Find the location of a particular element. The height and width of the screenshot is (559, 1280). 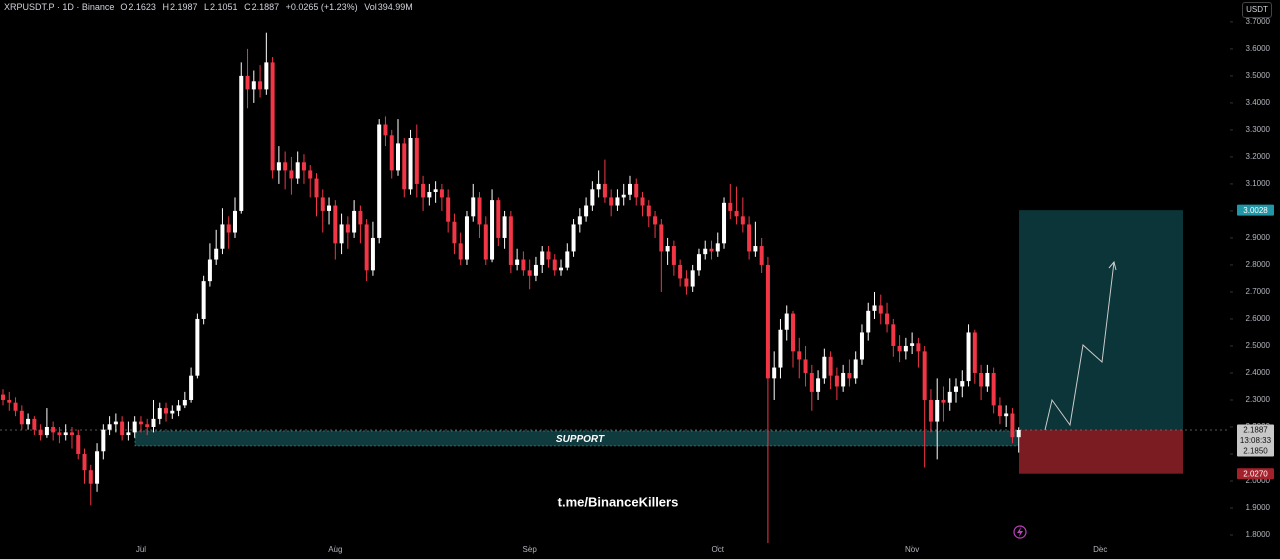

y-tick-label: 3.4000 is located at coordinates (1258, 102).